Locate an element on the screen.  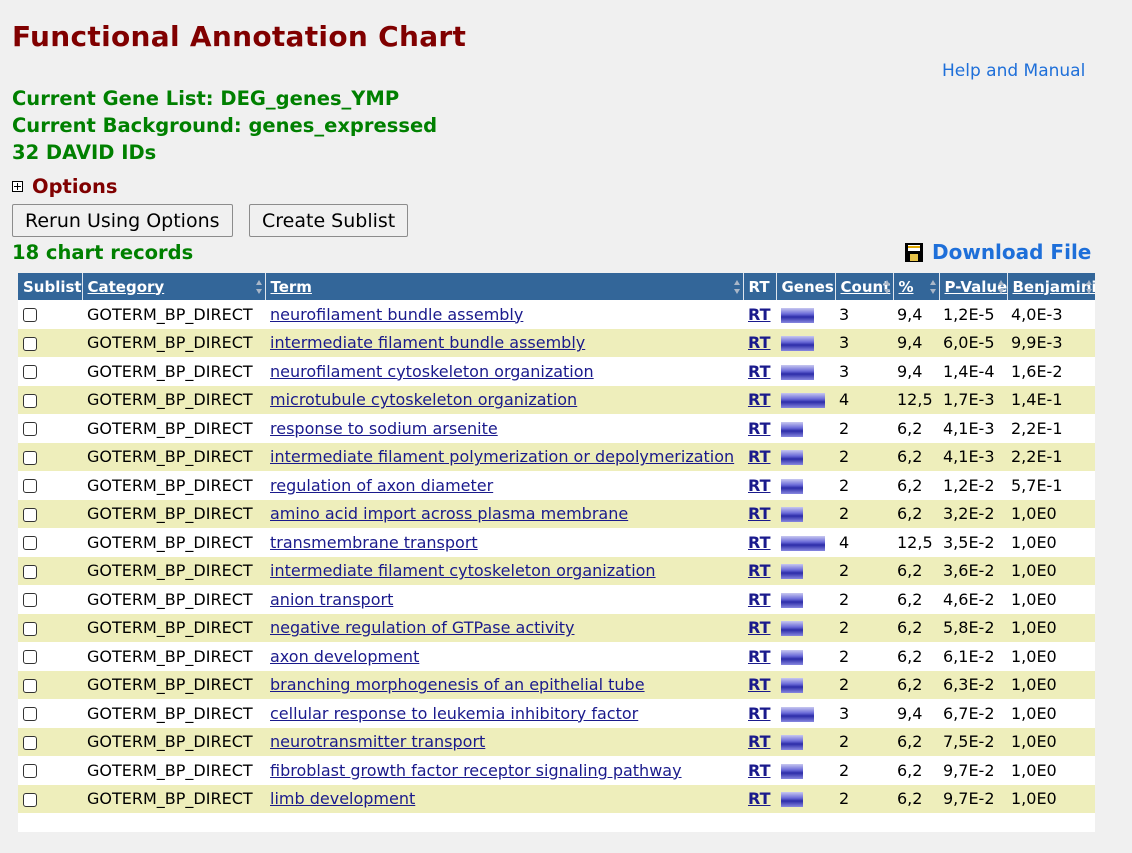
help-and-manual-link: Help and Manual is located at coordinates (1014, 71).